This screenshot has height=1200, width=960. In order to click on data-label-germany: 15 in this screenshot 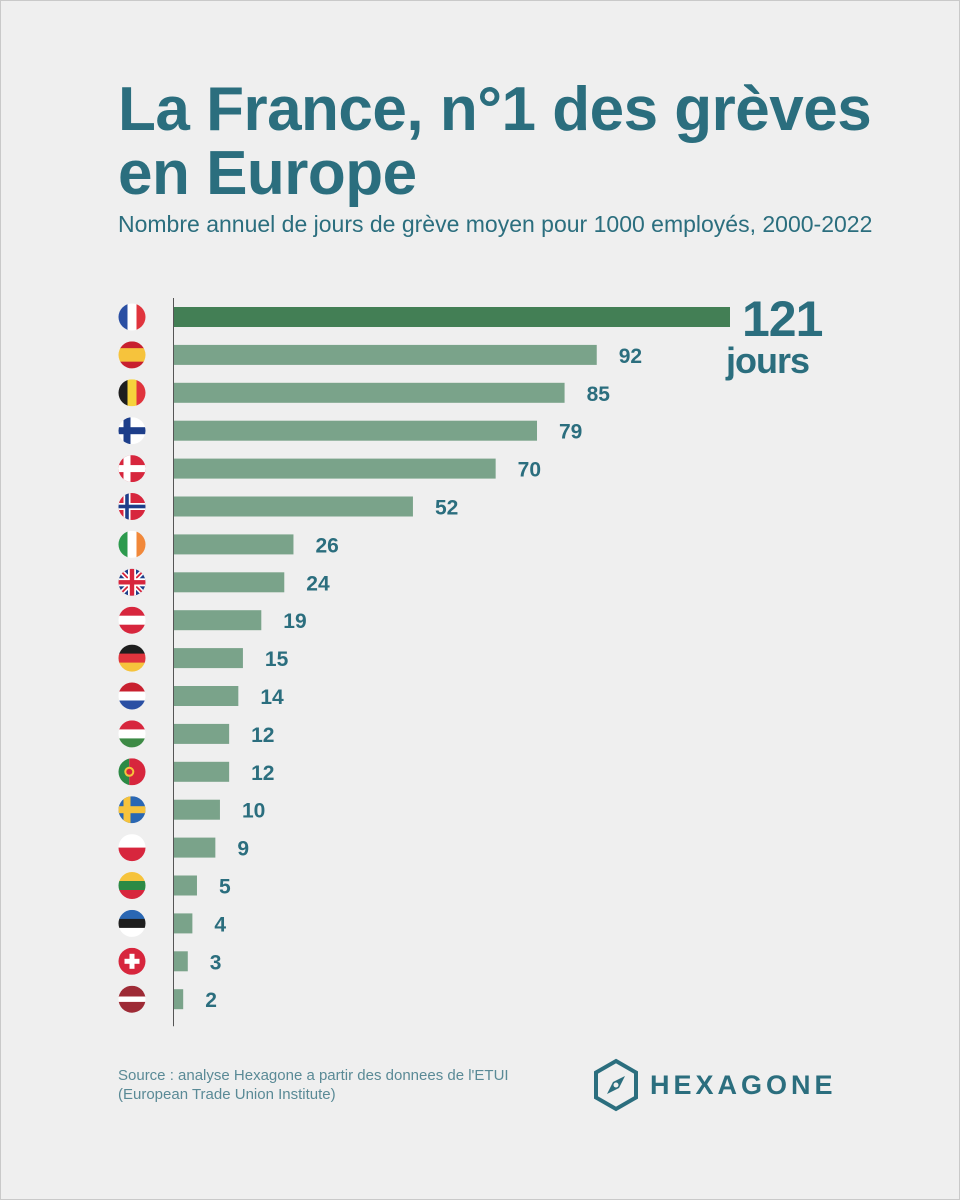, I will do `click(277, 659)`.